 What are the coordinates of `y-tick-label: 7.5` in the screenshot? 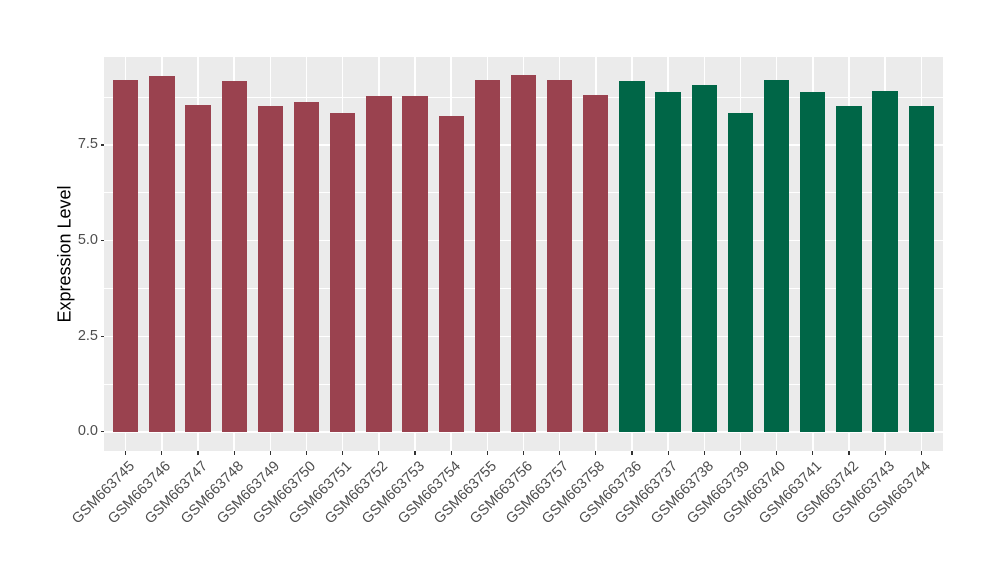 It's located at (87, 144).